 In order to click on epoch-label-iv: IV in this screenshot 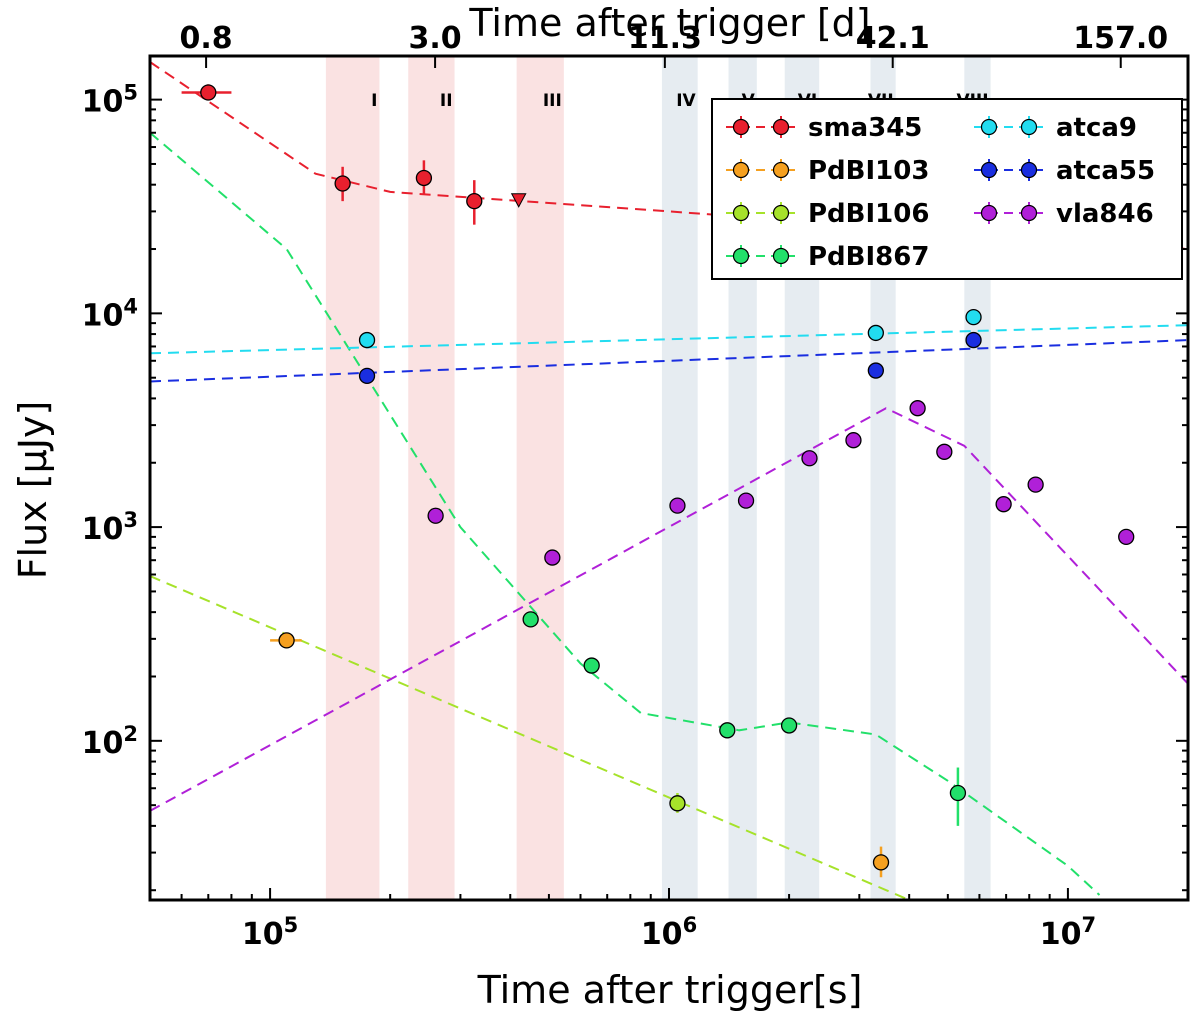, I will do `click(686, 101)`.